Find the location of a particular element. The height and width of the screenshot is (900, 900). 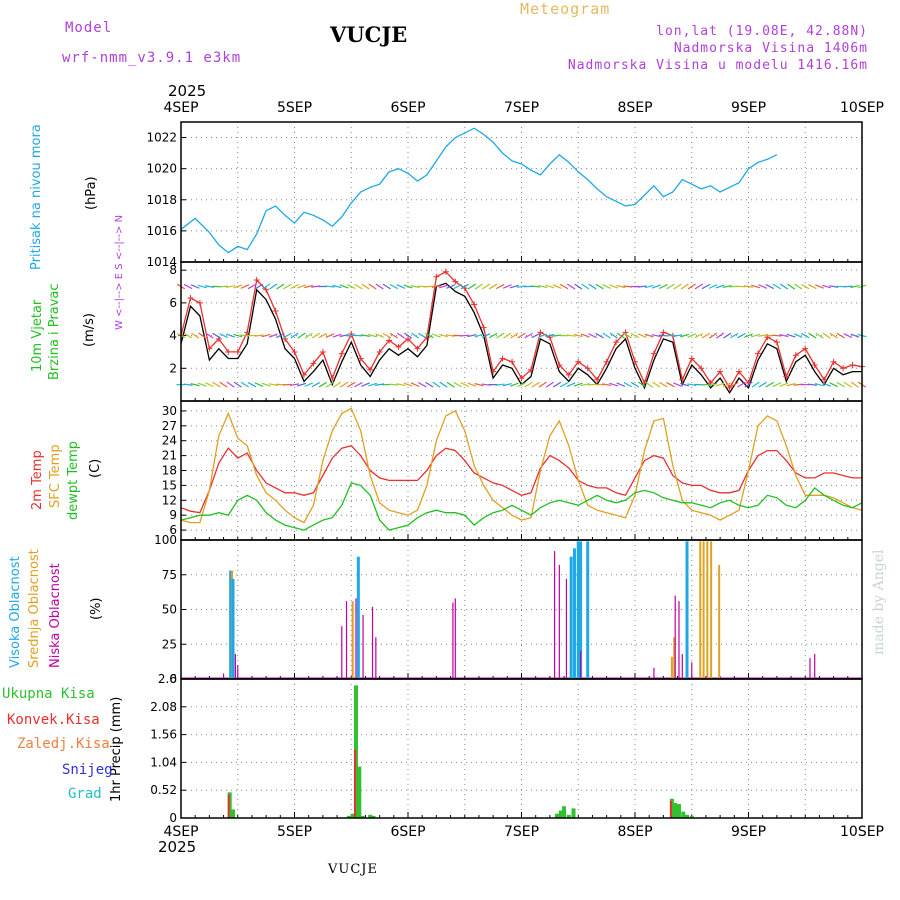

series-line is located at coordinates (479, 190).